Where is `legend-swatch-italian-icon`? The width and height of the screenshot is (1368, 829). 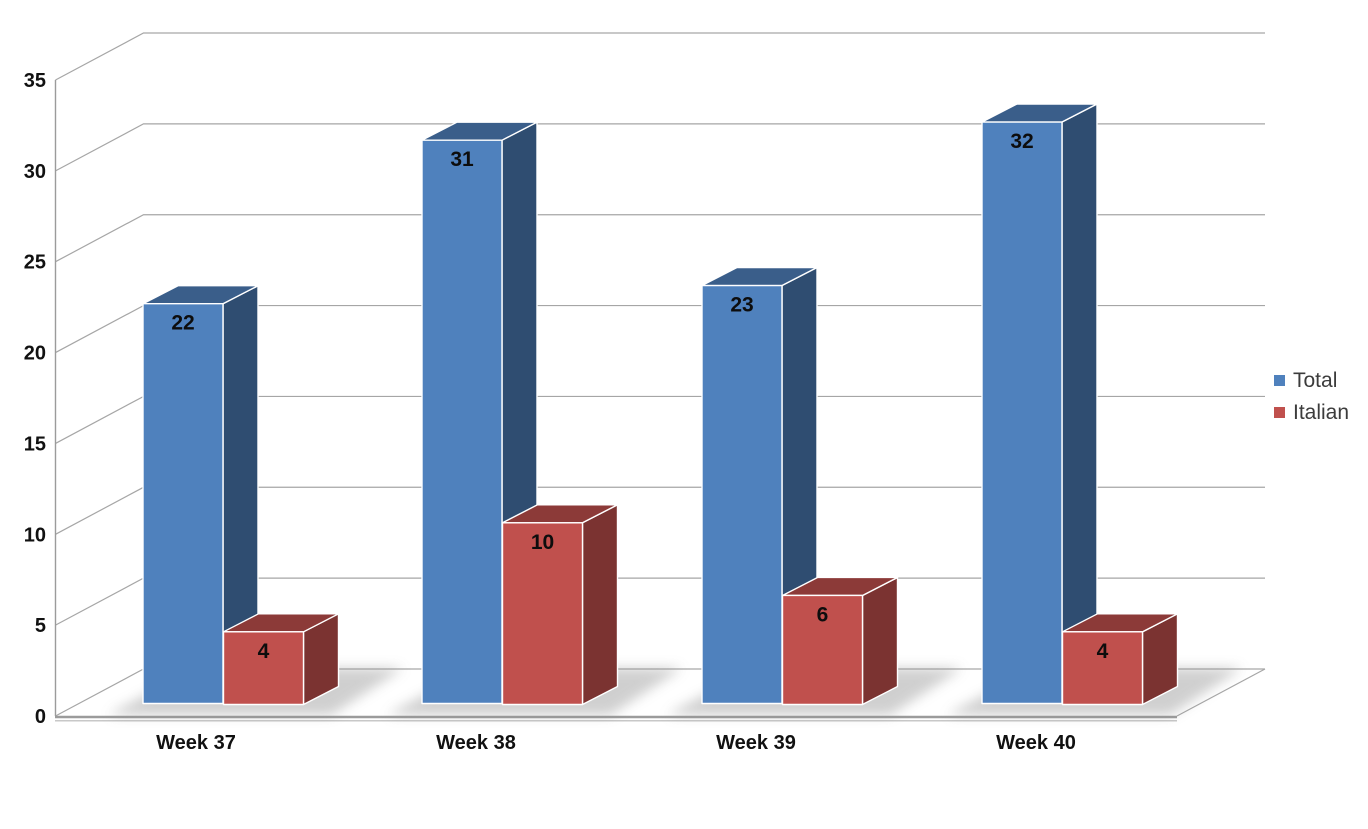
legend-swatch-italian-icon is located at coordinates (1279, 412).